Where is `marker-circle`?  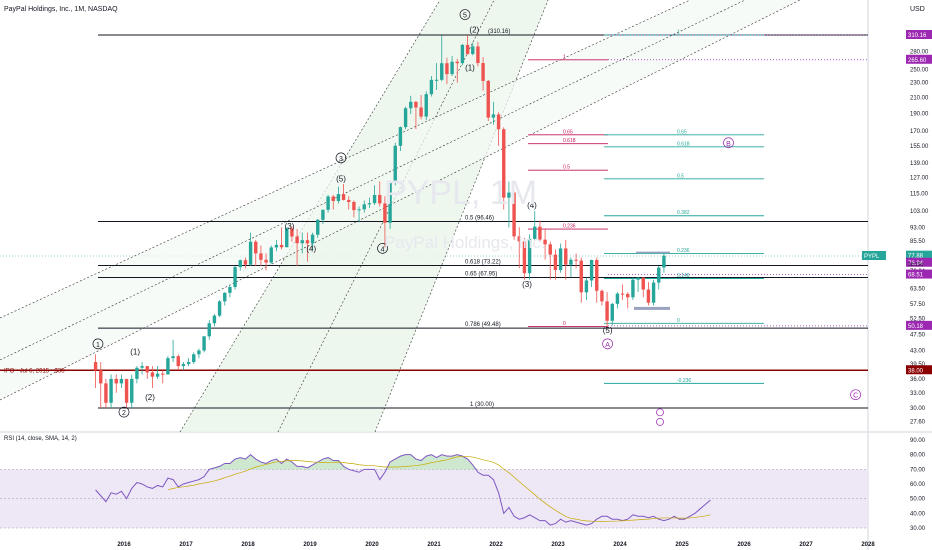 marker-circle is located at coordinates (660, 422).